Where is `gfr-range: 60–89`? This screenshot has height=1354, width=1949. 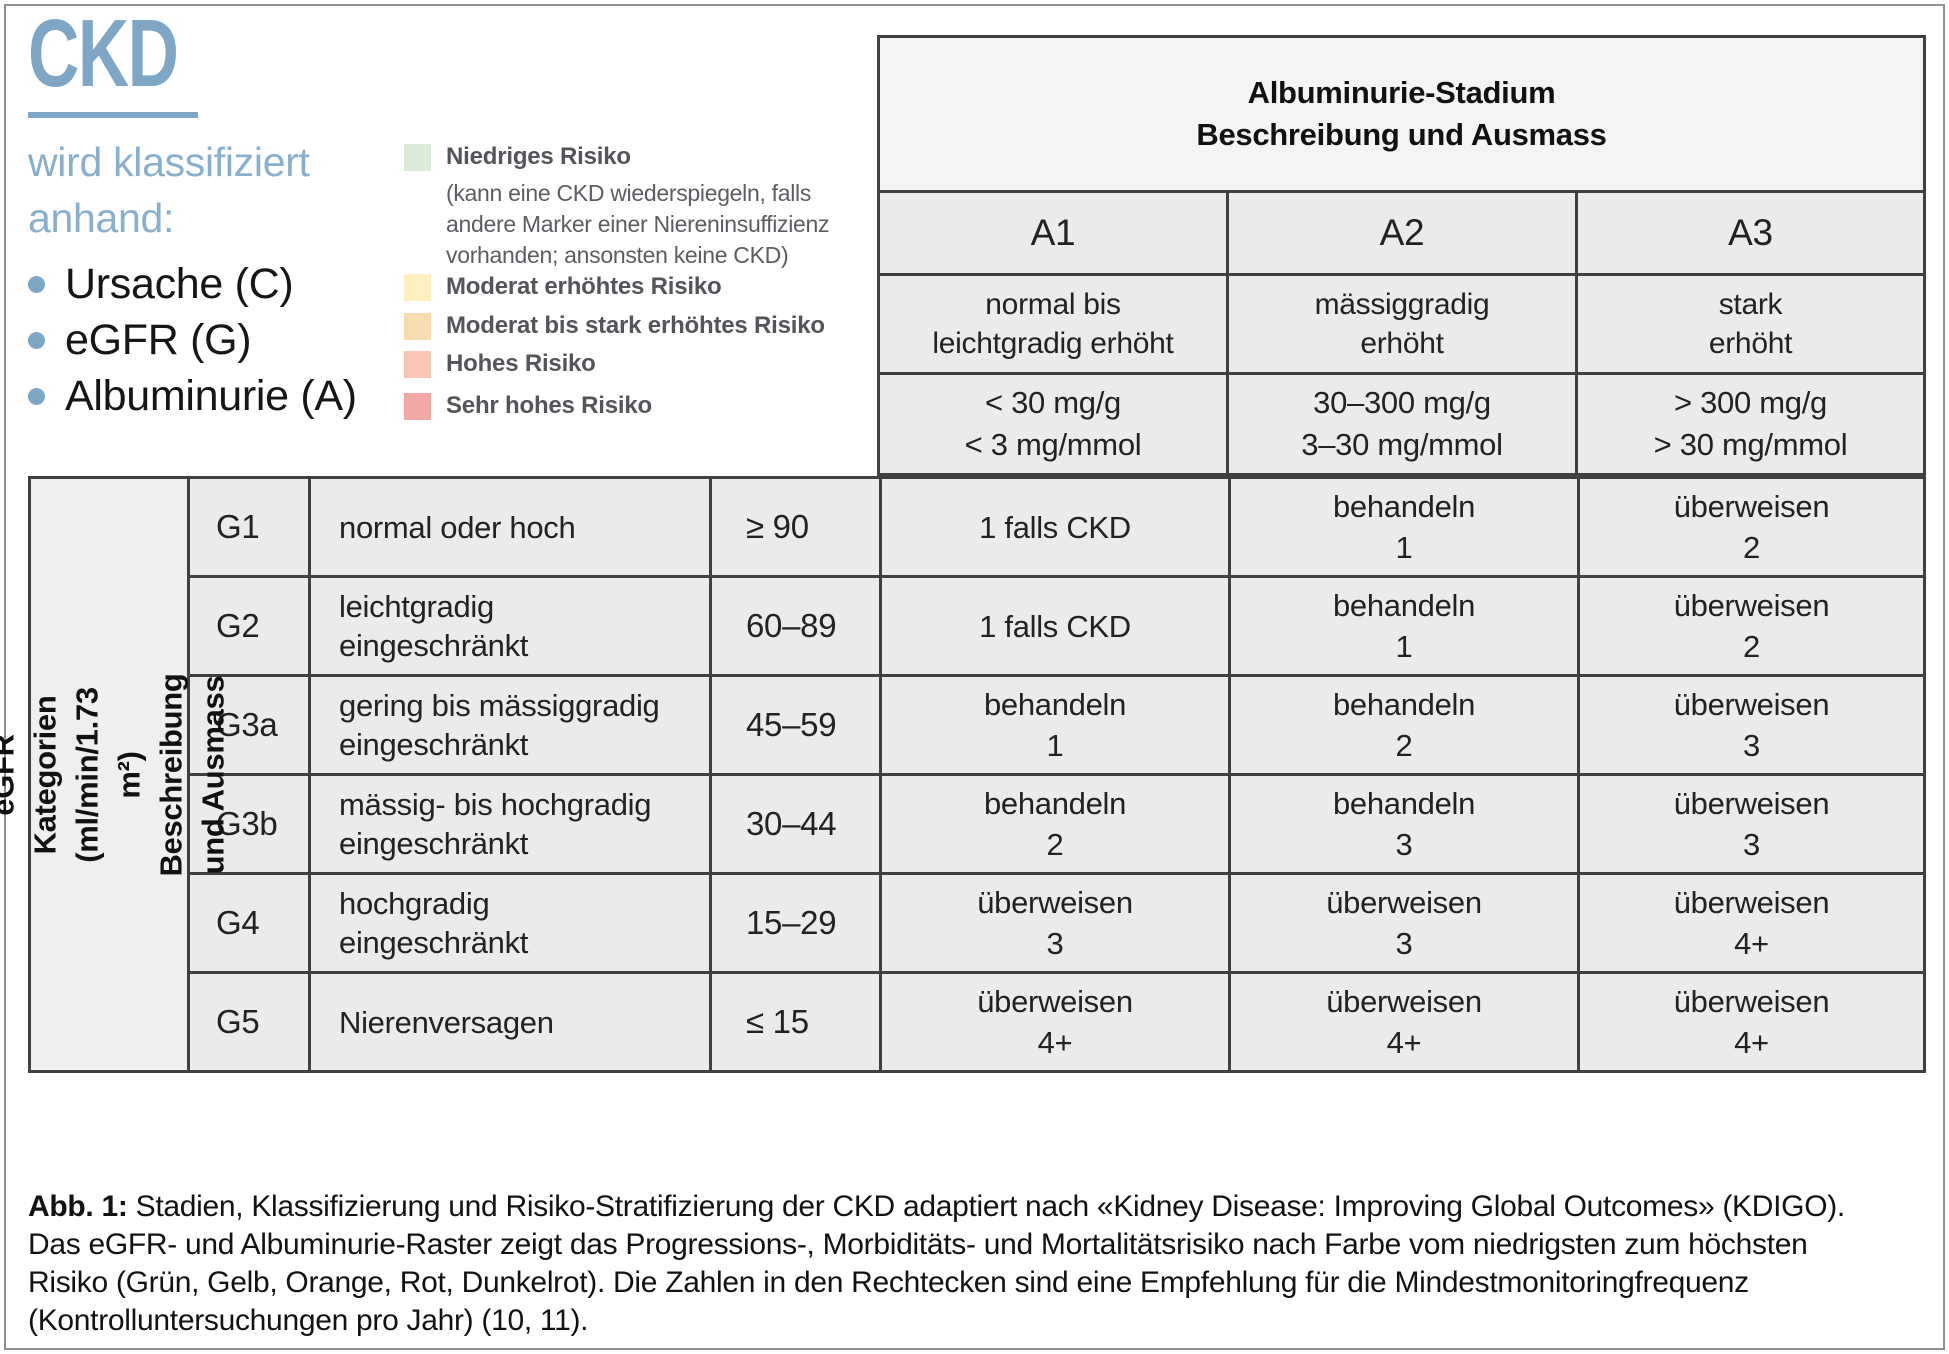
gfr-range: 60–89 is located at coordinates (795, 626).